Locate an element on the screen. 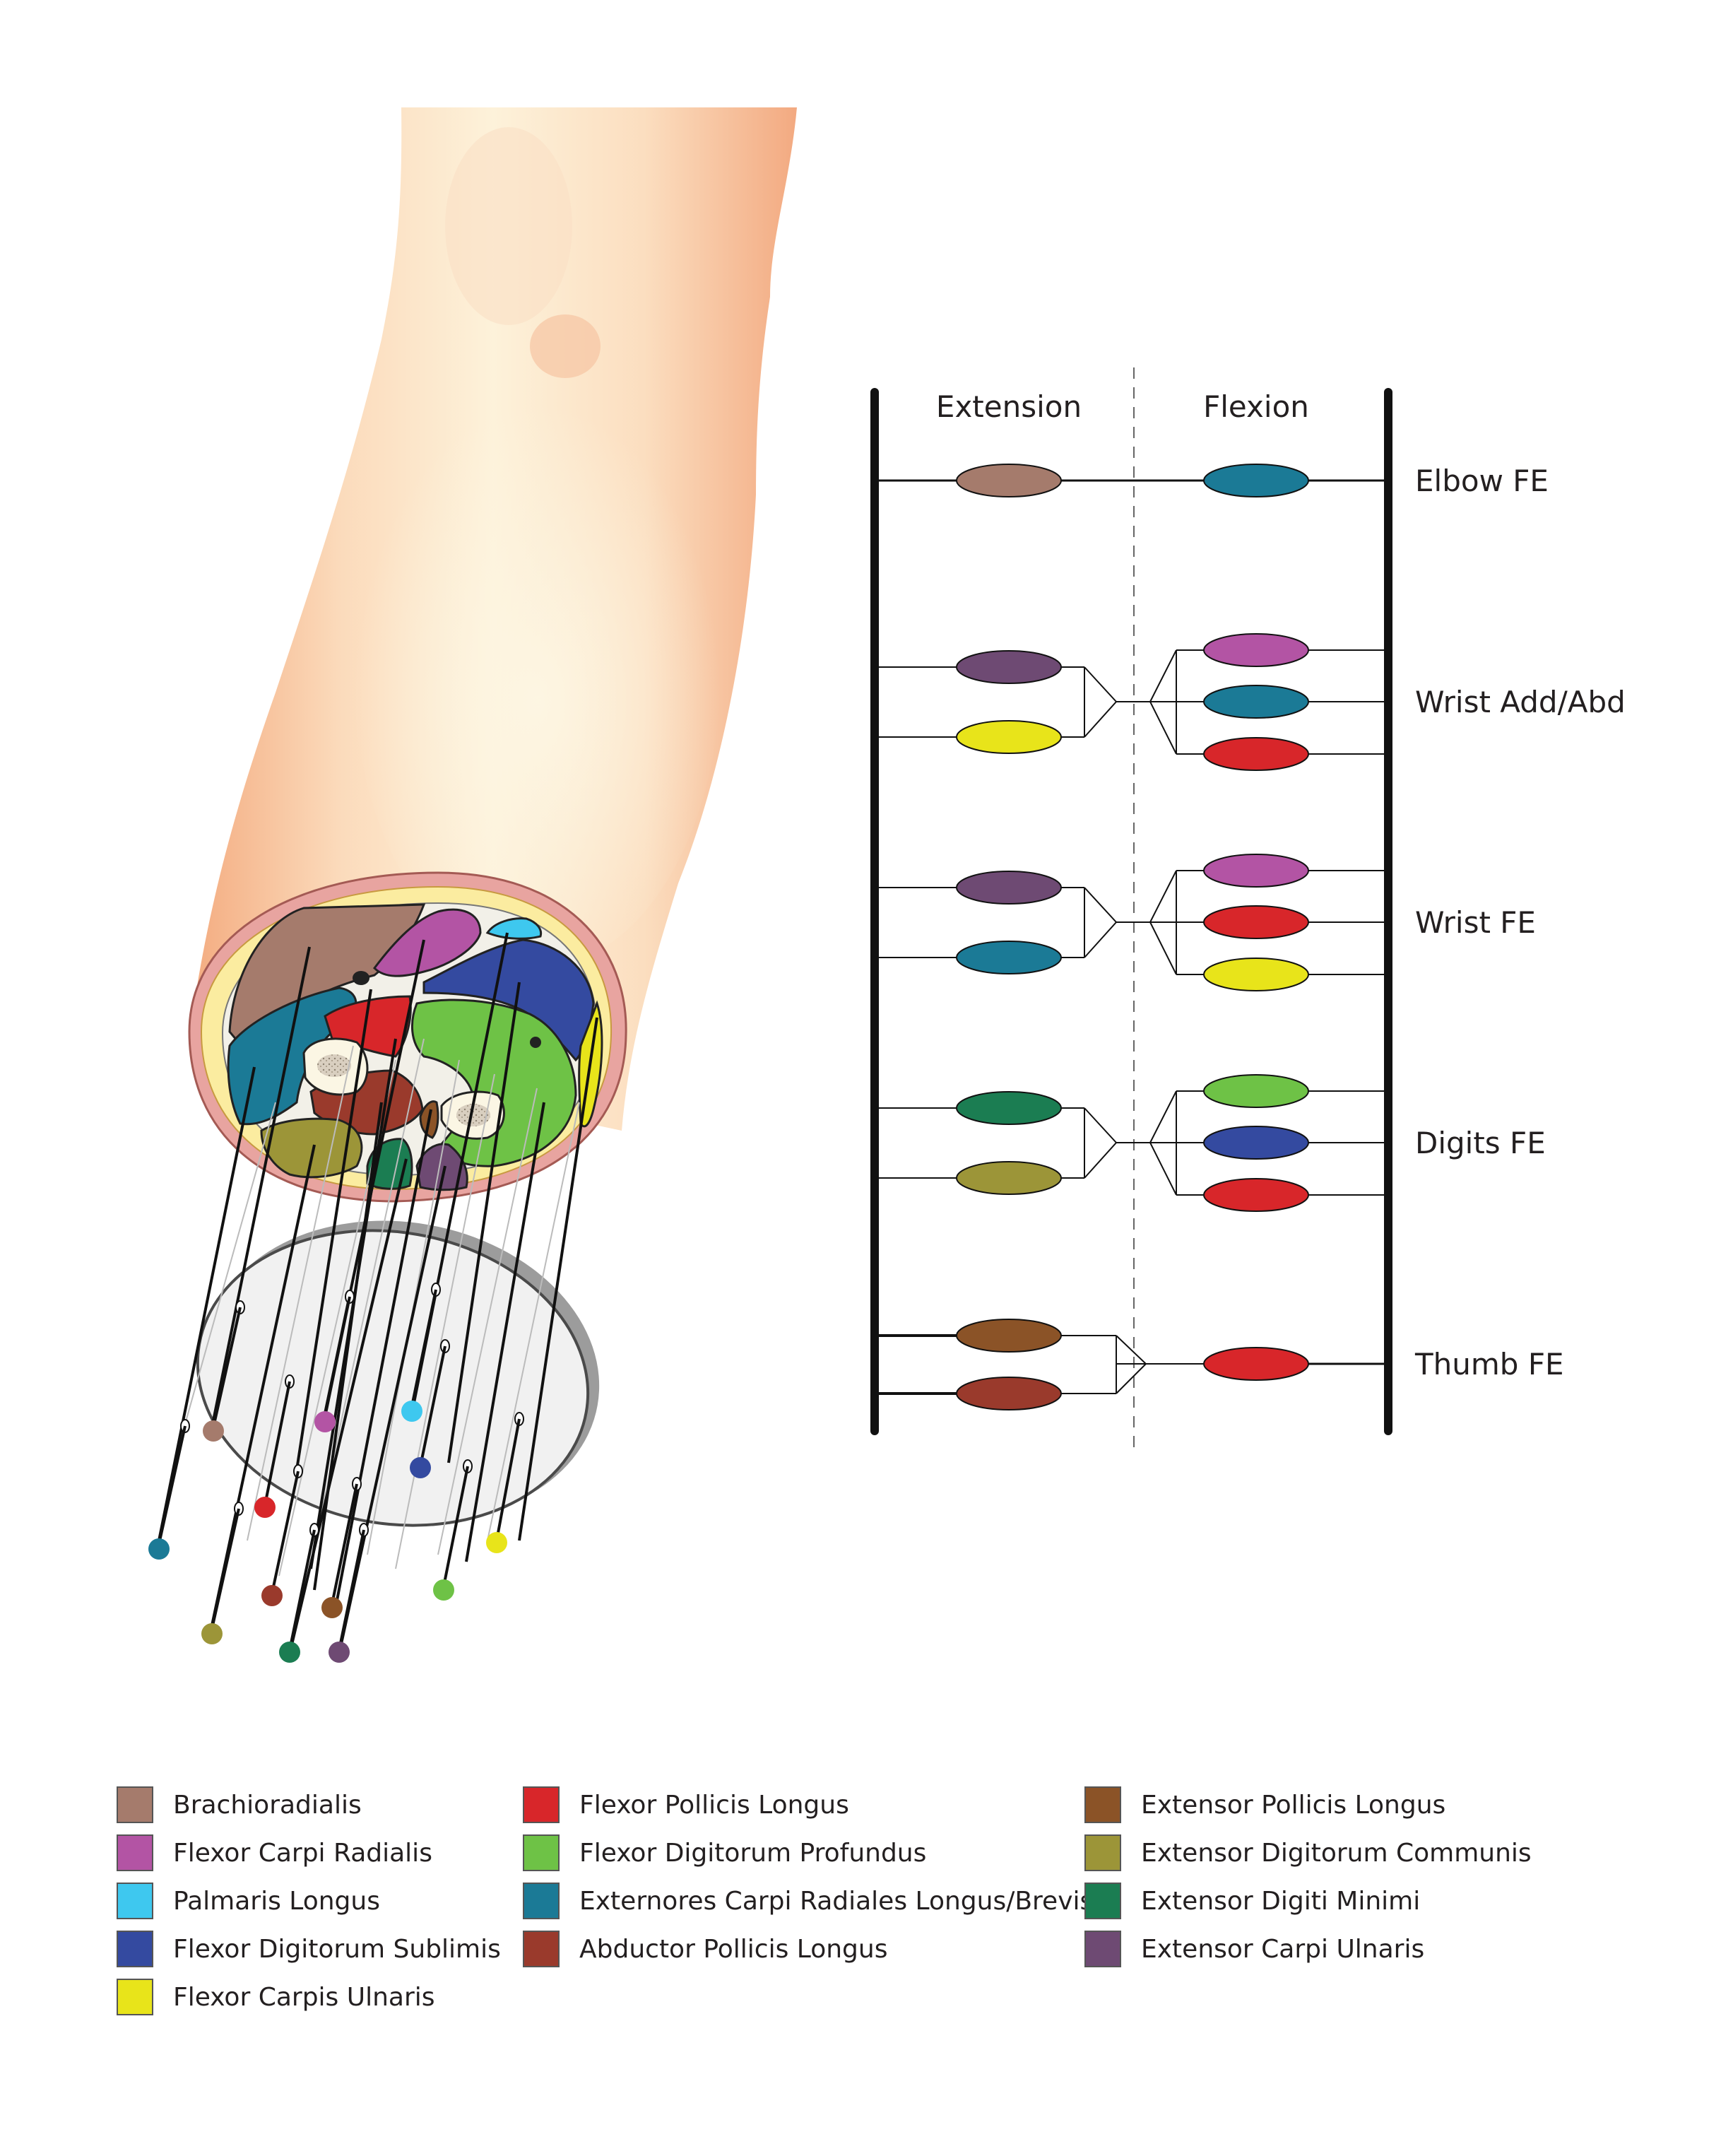 The width and height of the screenshot is (1733, 2156). legend-item-fpl: Flexor Pollicis Longus is located at coordinates (686, 1804).